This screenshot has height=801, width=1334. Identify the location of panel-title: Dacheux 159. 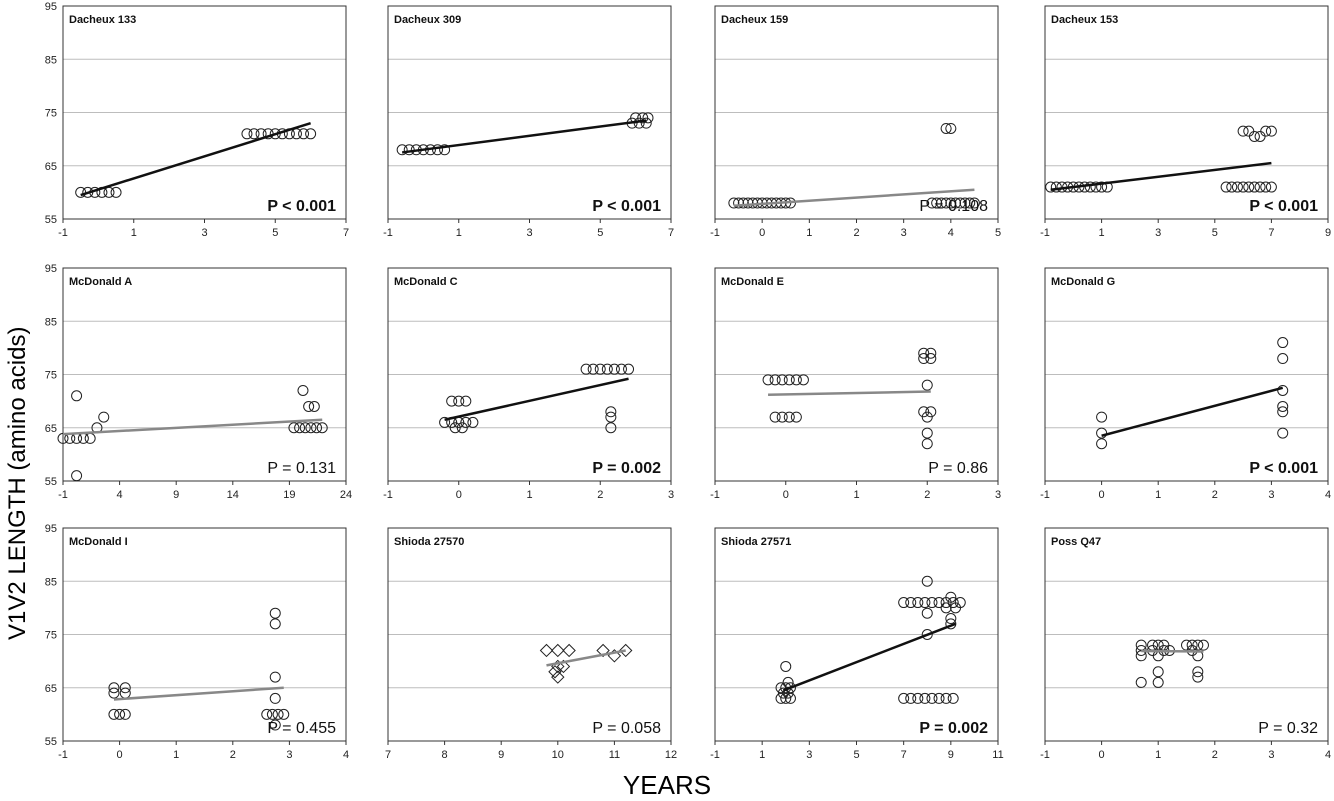
(754, 20).